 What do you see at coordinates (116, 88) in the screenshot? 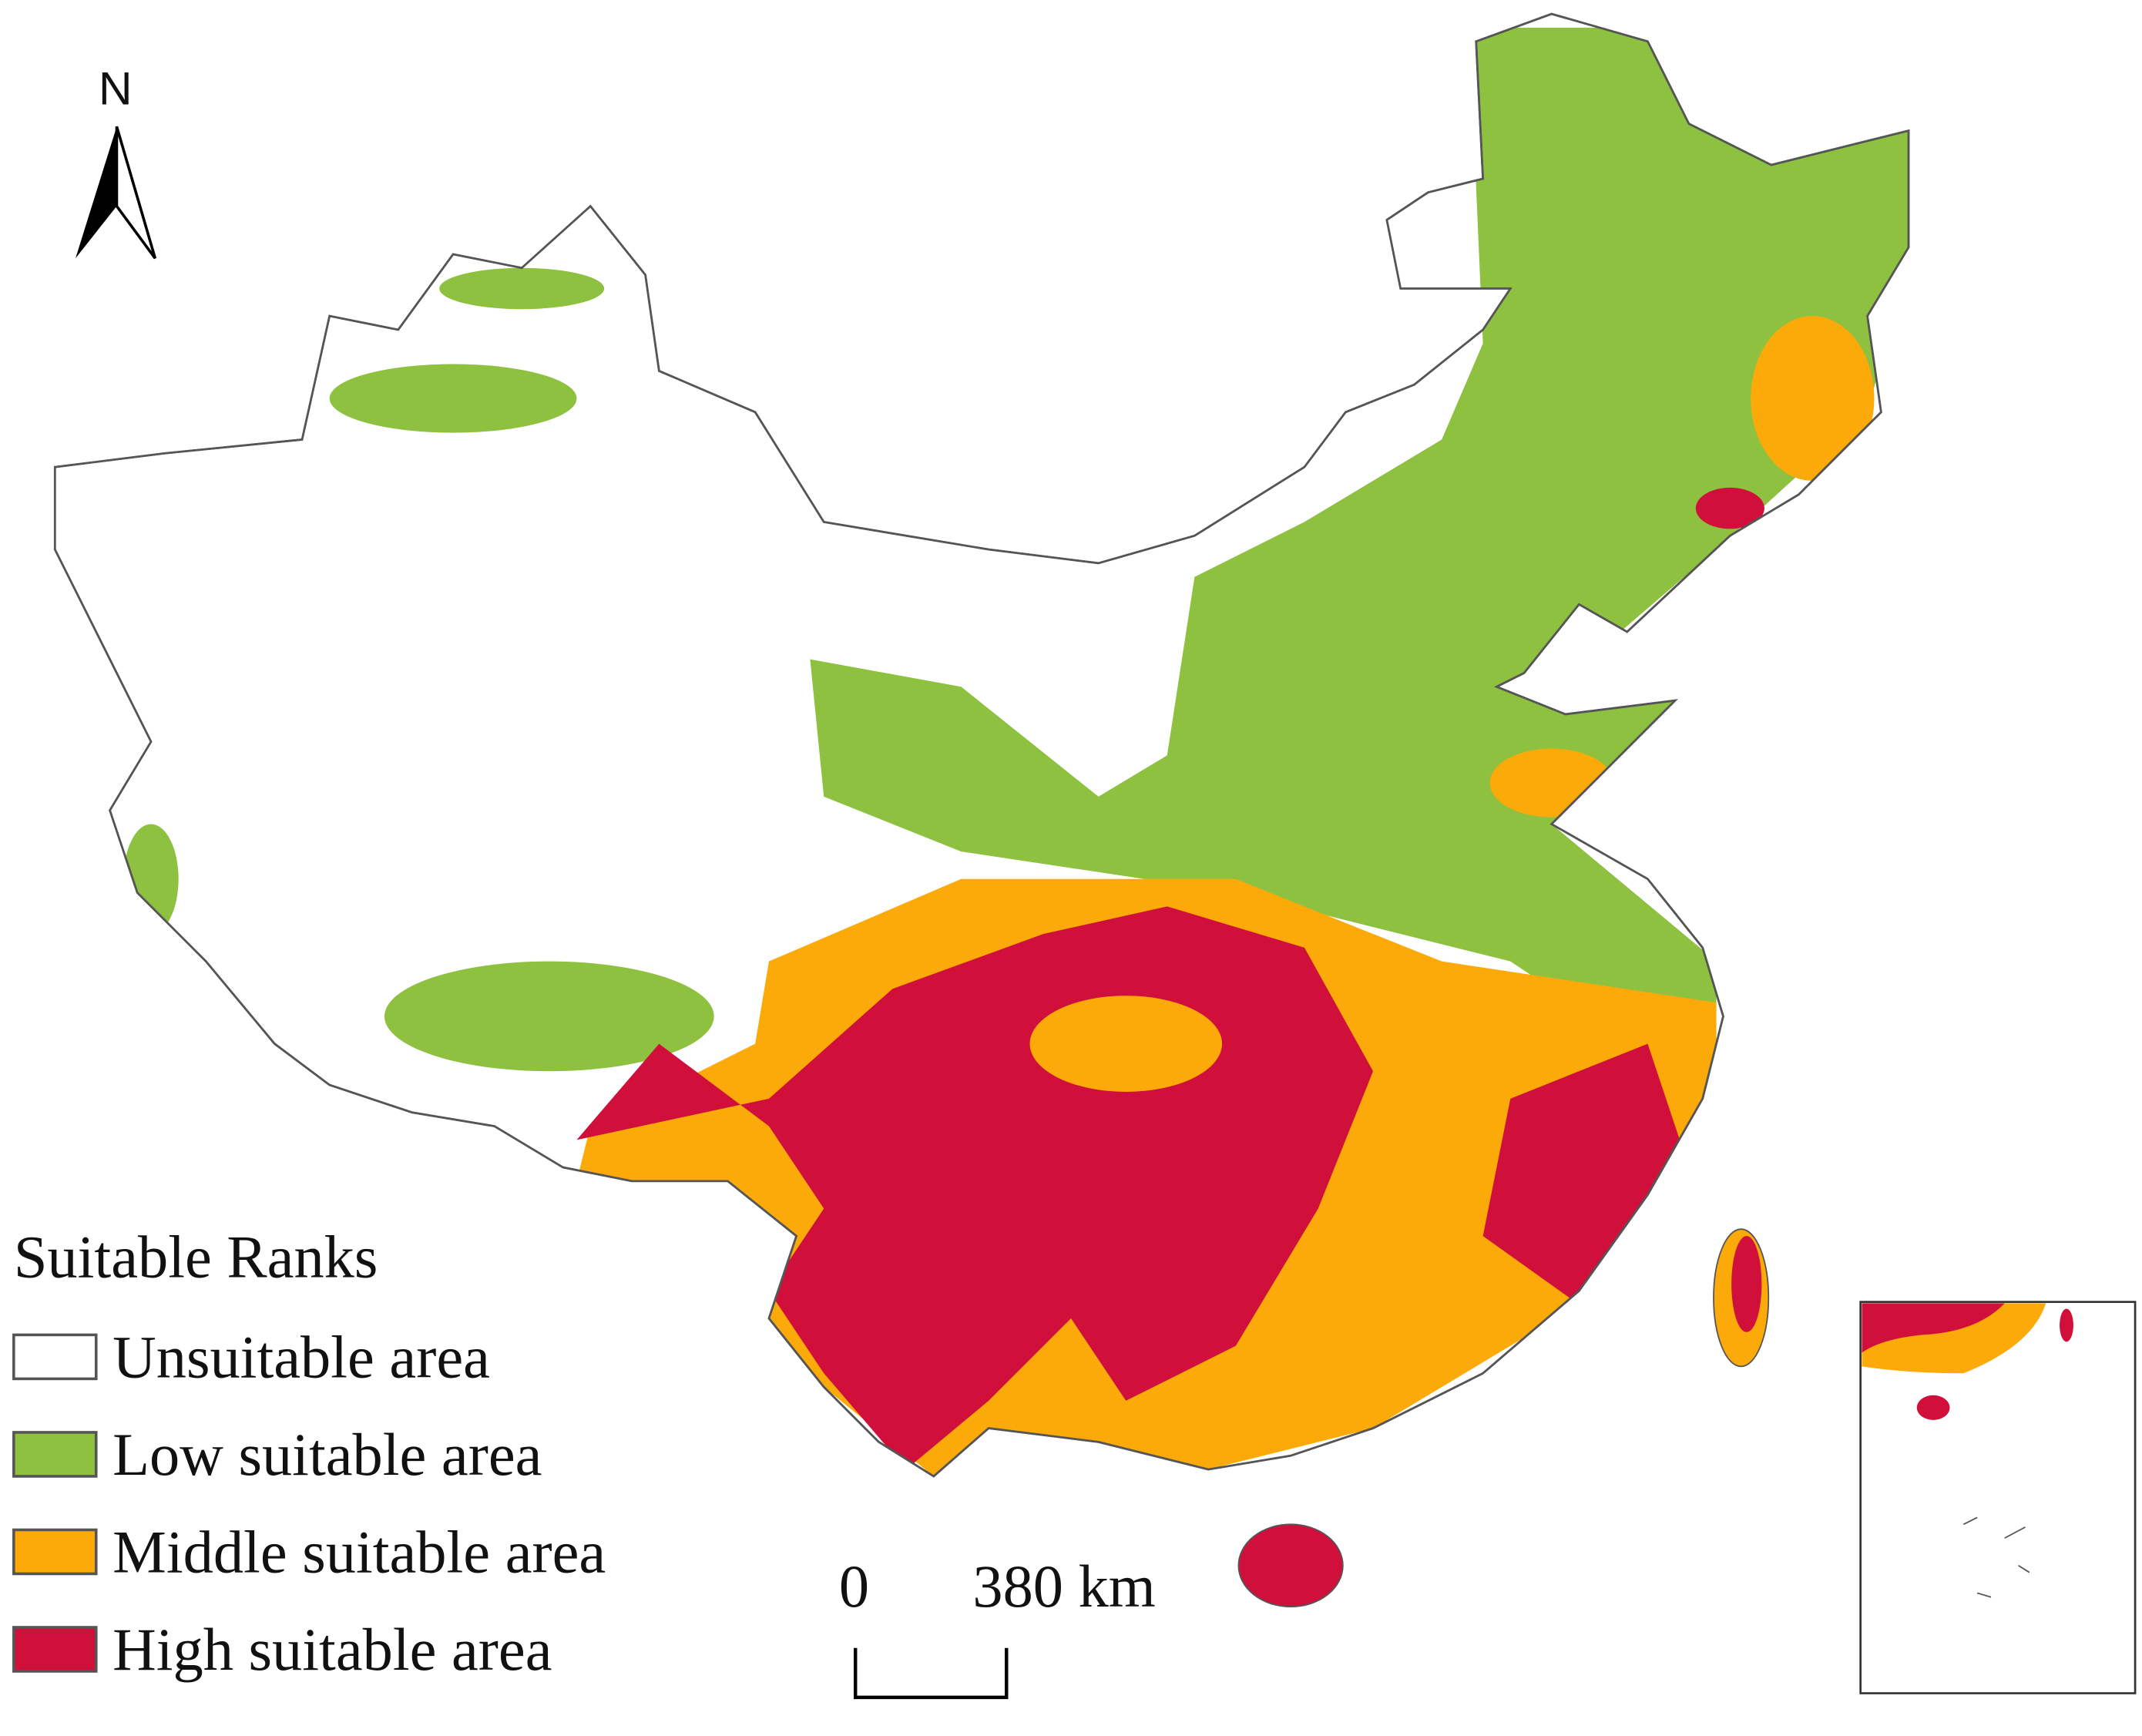
I see `north-label: N` at bounding box center [116, 88].